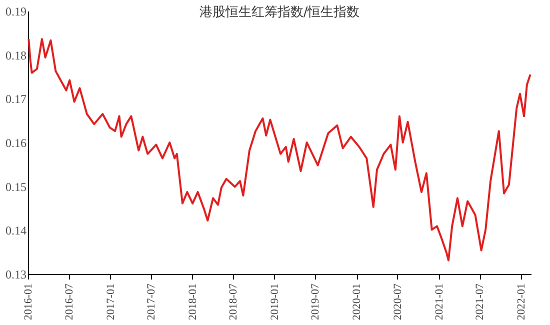 This screenshot has width=550, height=325. Describe the element at coordinates (192, 302) in the screenshot. I see `x-tick-label: 2018-01` at that location.